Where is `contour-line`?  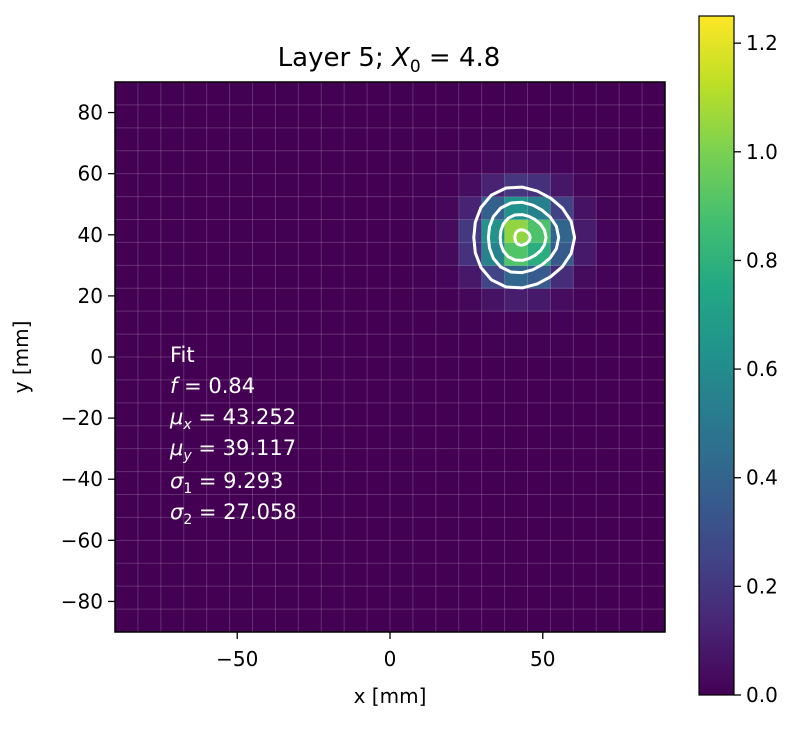
contour-line is located at coordinates (522, 237).